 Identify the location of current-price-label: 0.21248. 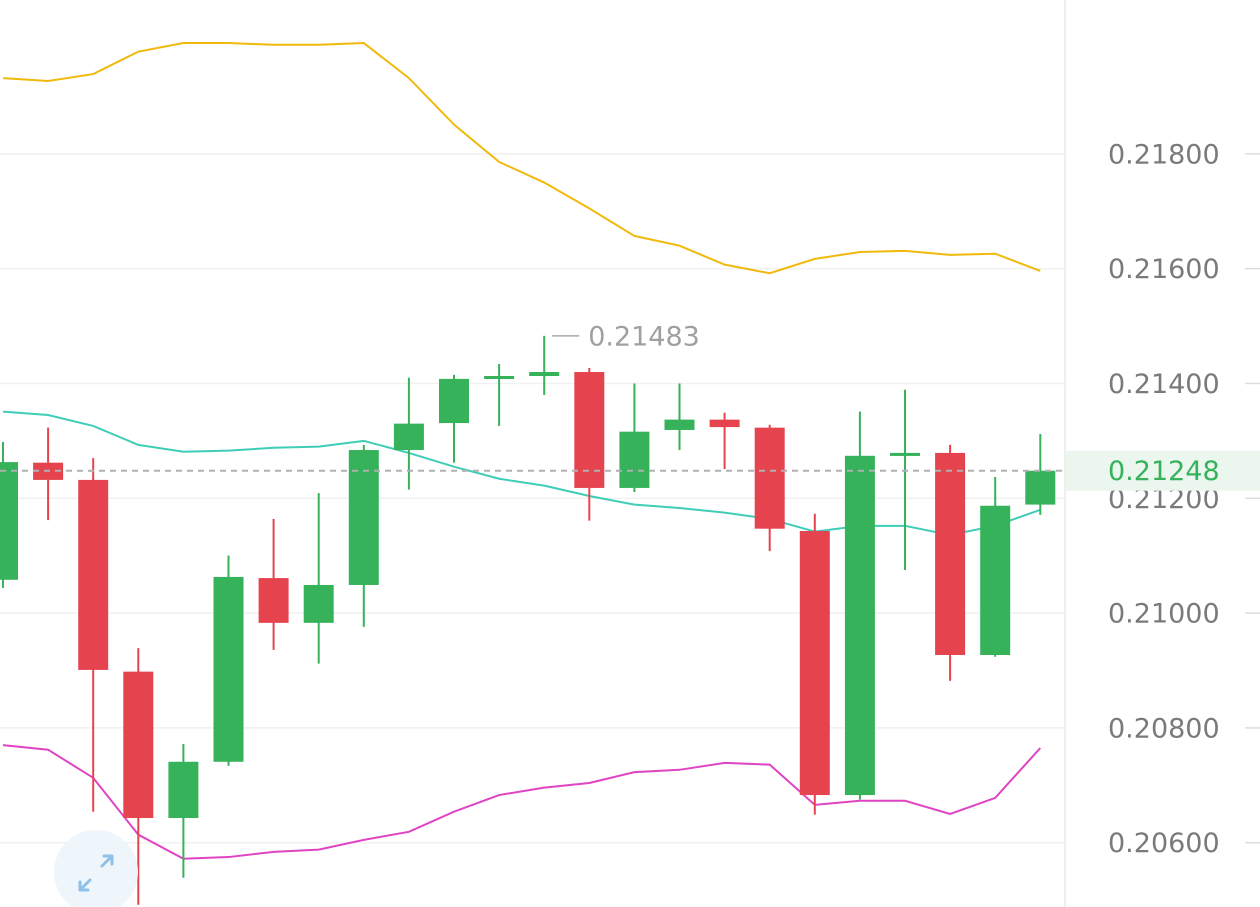
(1164, 471).